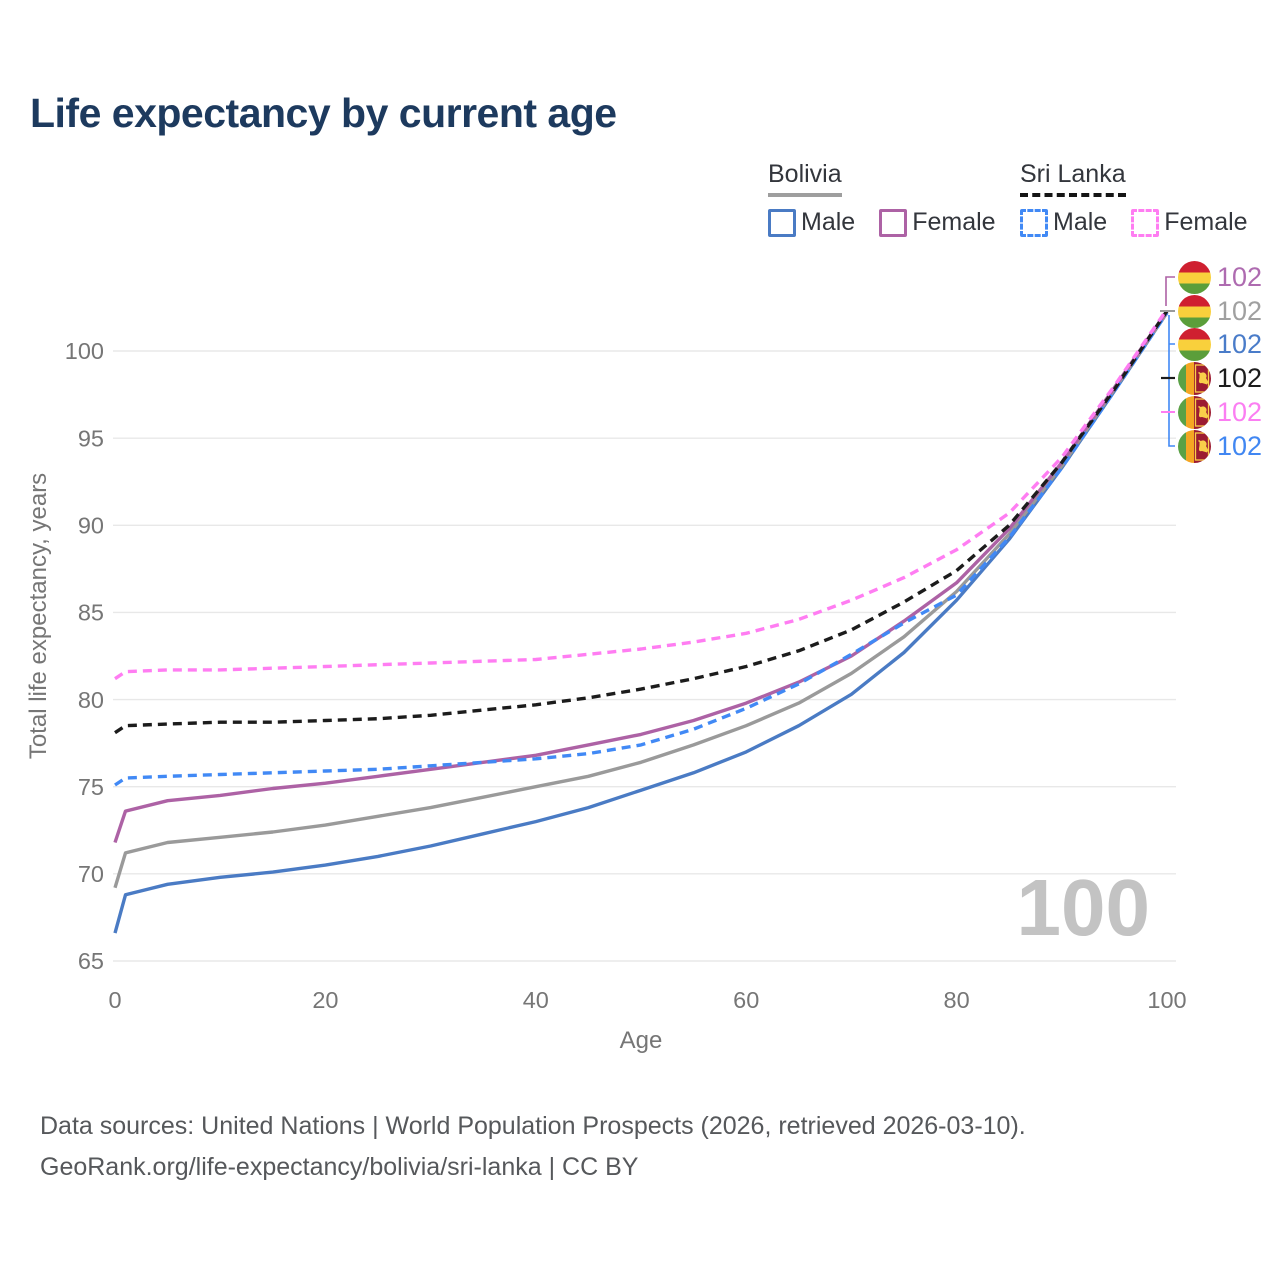 This screenshot has width=1280, height=1280. Describe the element at coordinates (91, 787) in the screenshot. I see `y-tick-label: 75` at that location.